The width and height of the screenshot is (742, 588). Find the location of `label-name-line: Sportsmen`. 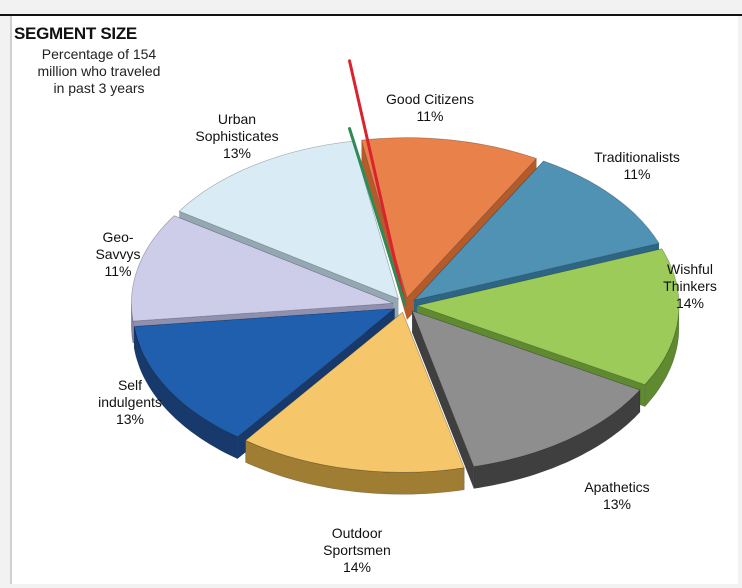

label-name-line: Sportsmen is located at coordinates (357, 550).